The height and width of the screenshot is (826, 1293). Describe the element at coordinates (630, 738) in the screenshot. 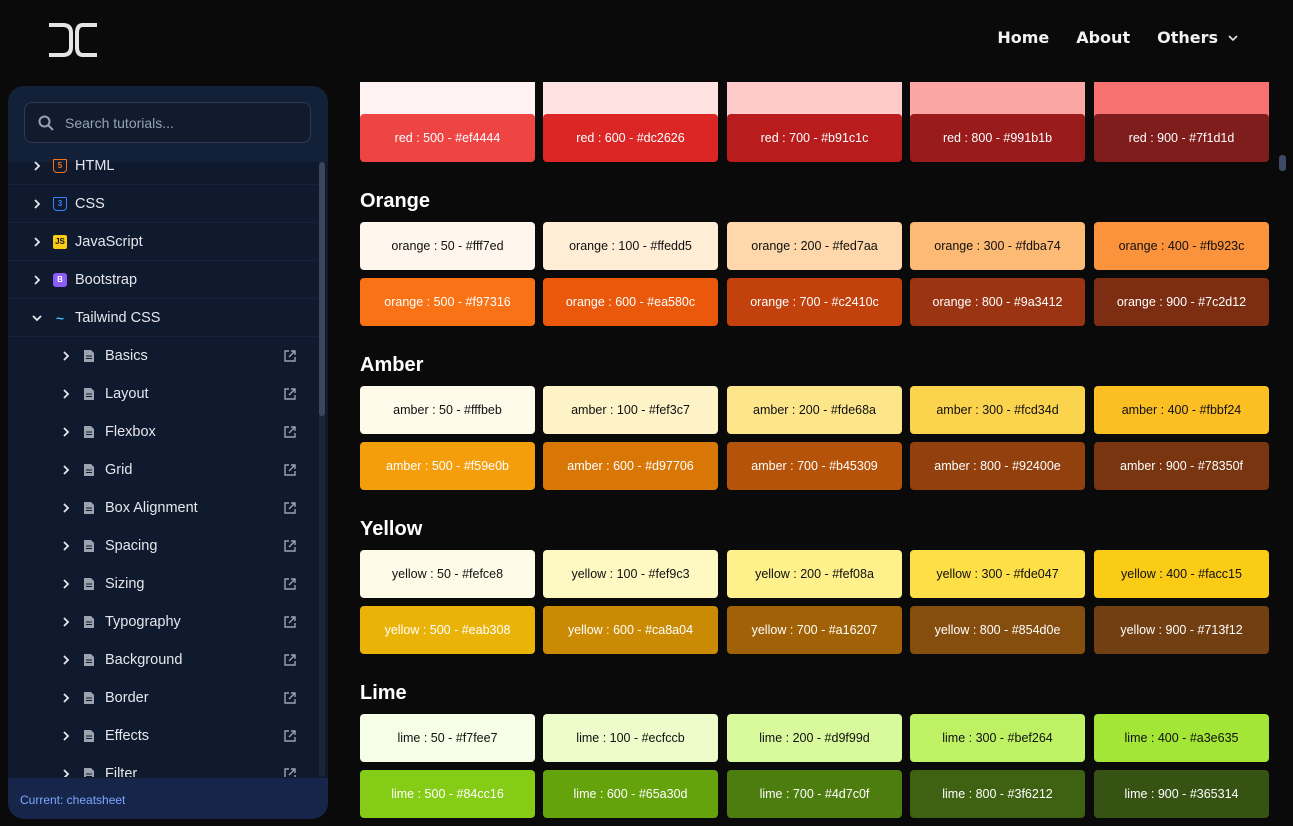

I see `lime-swatch: lime : 100 - #ecfccb` at that location.